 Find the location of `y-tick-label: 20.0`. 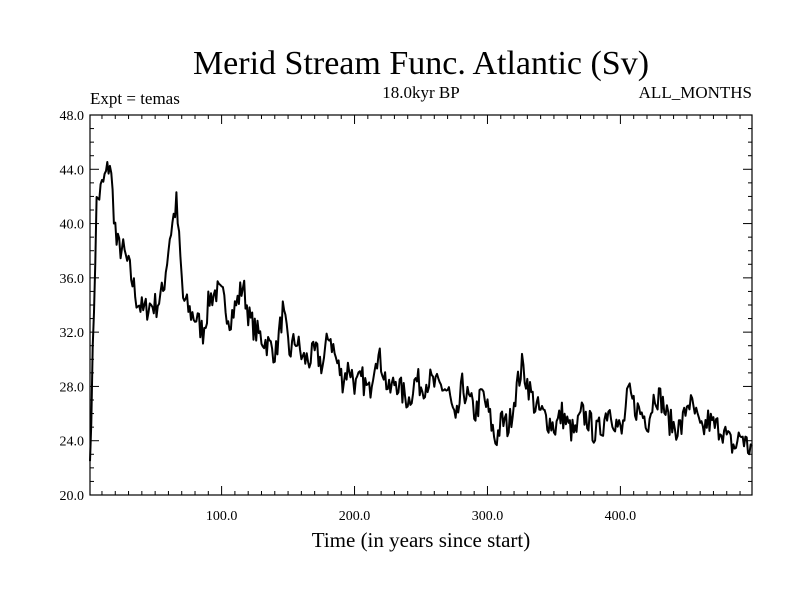

y-tick-label: 20.0 is located at coordinates (72, 496).